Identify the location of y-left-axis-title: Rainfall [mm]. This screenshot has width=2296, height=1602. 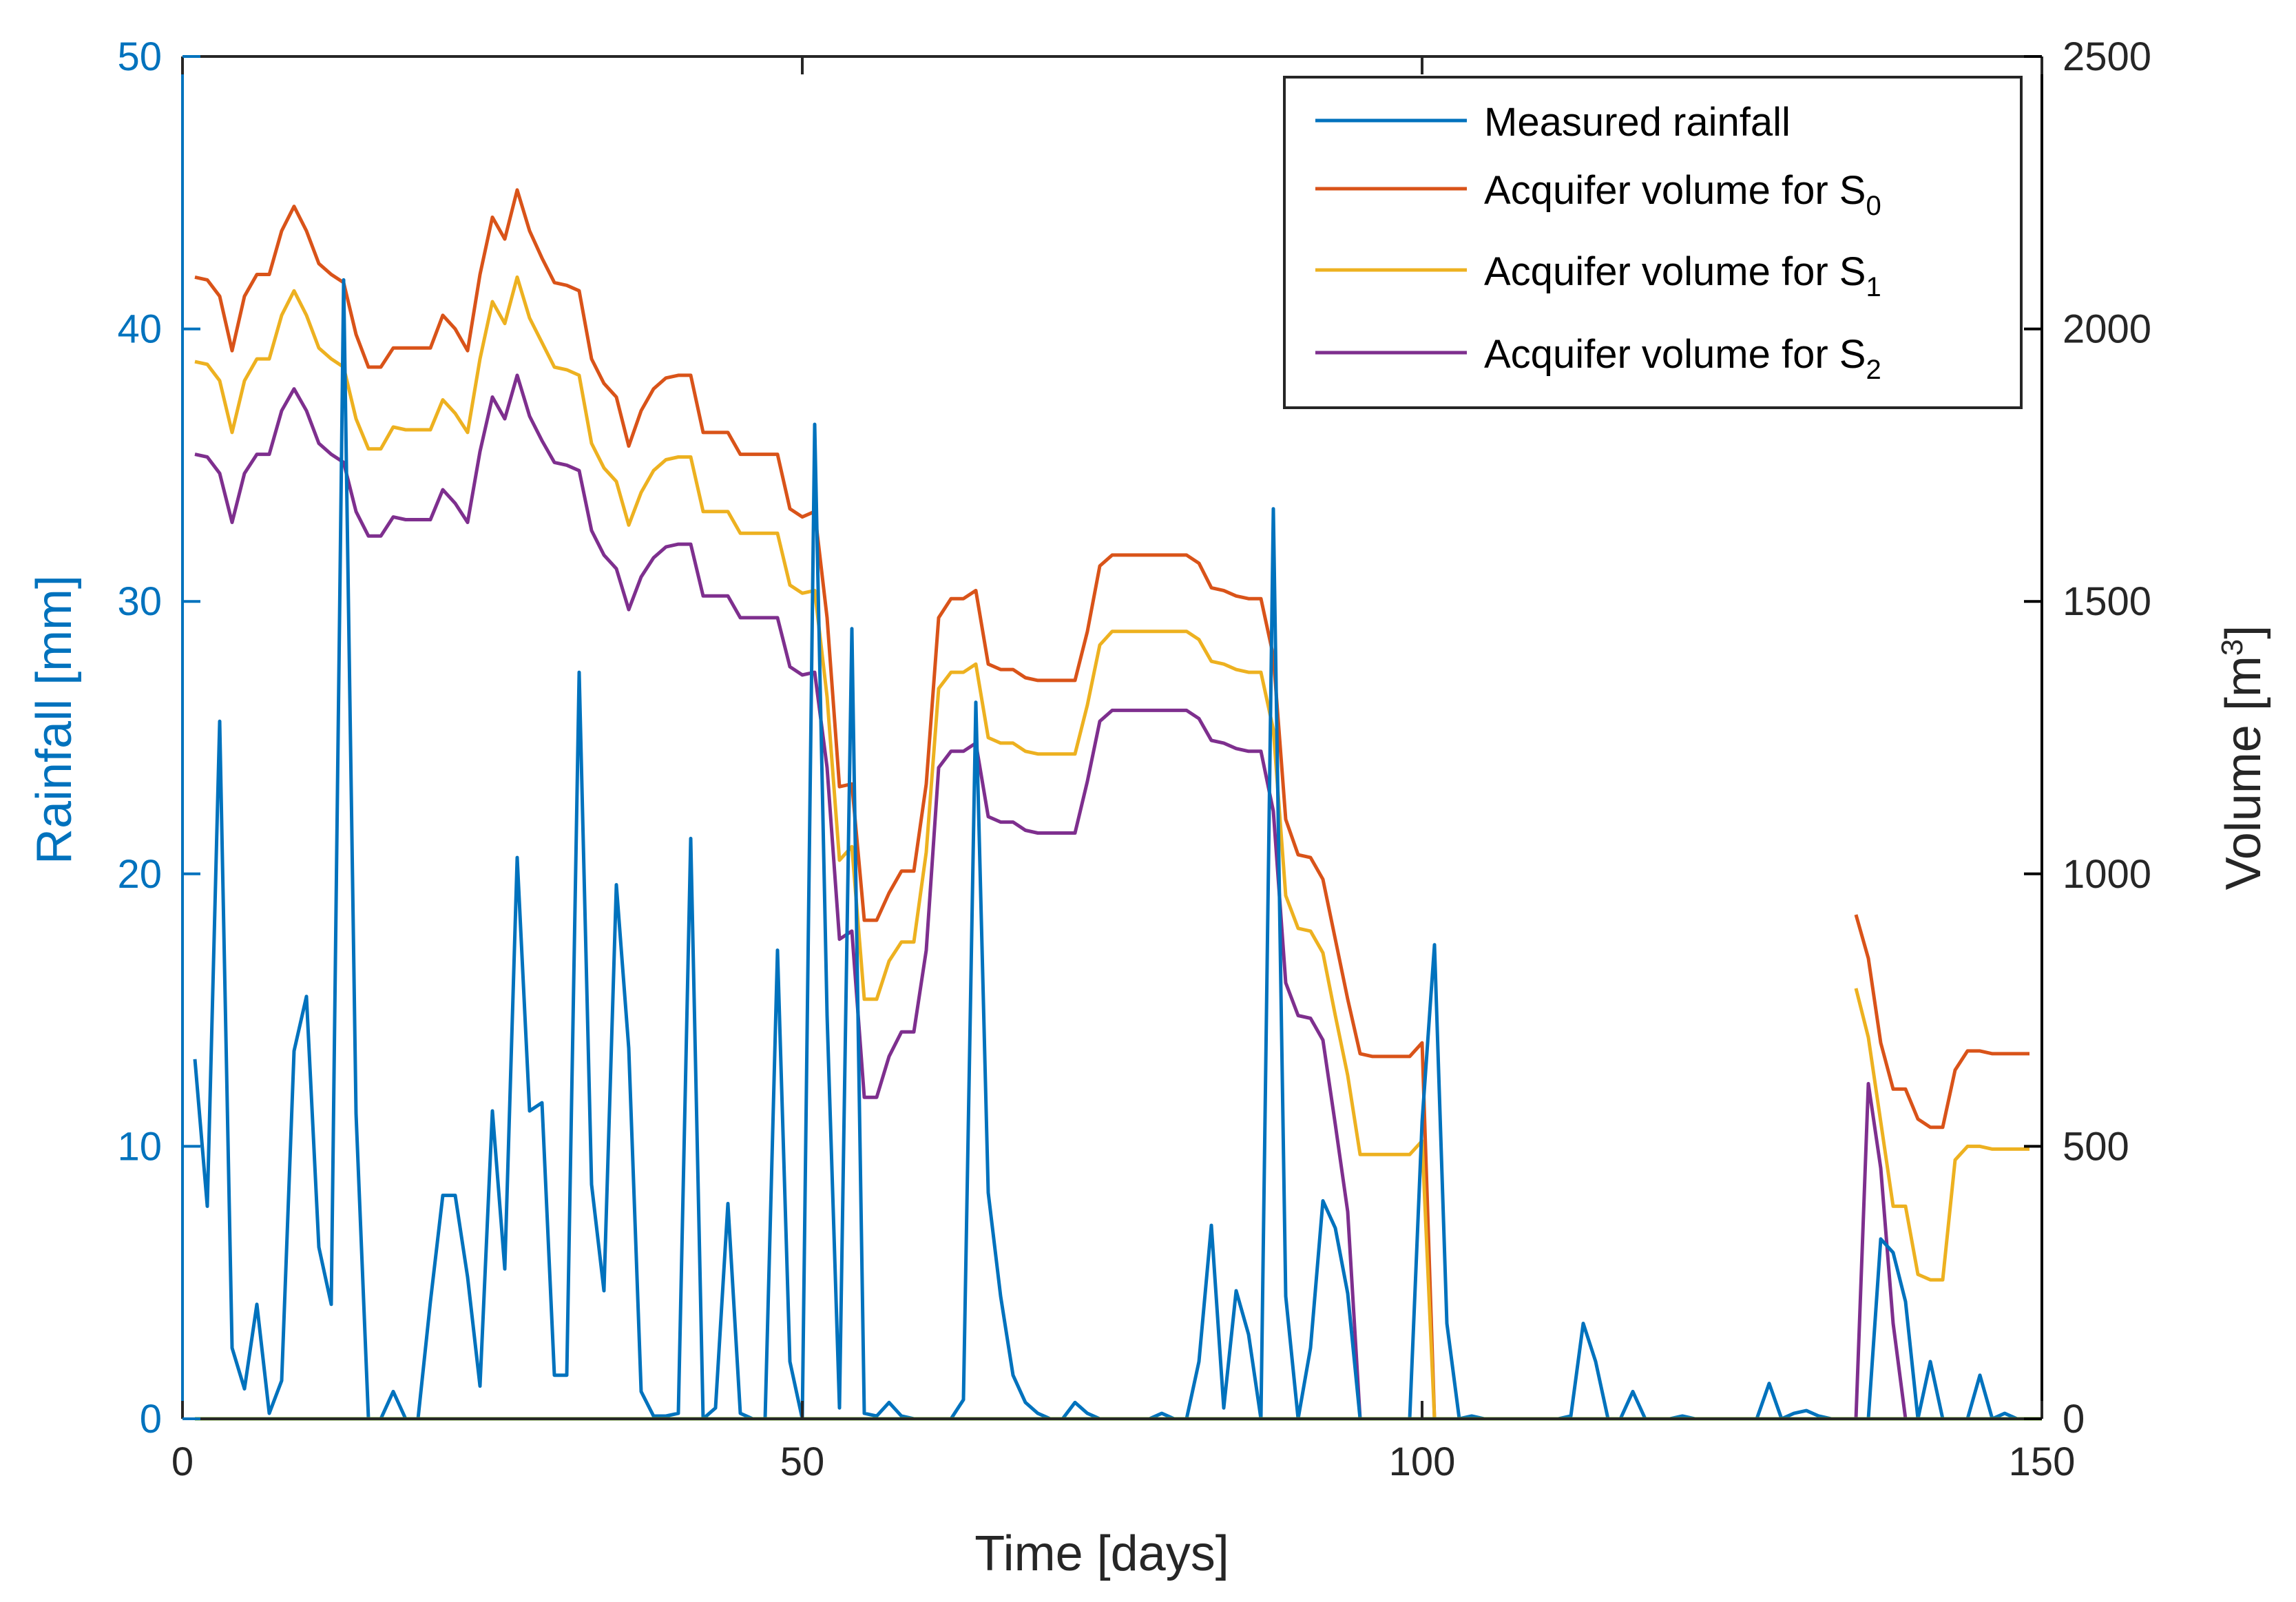
(54, 719).